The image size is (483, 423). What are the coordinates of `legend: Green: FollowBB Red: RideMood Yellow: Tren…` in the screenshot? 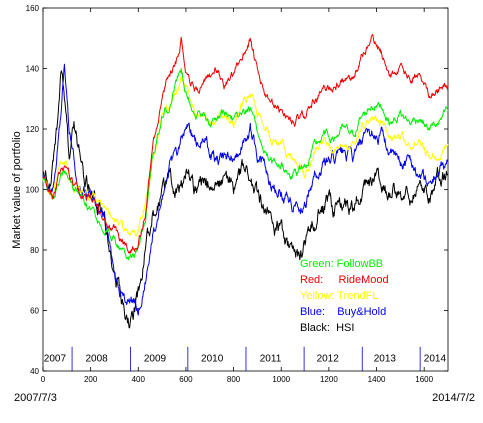 It's located at (344, 296).